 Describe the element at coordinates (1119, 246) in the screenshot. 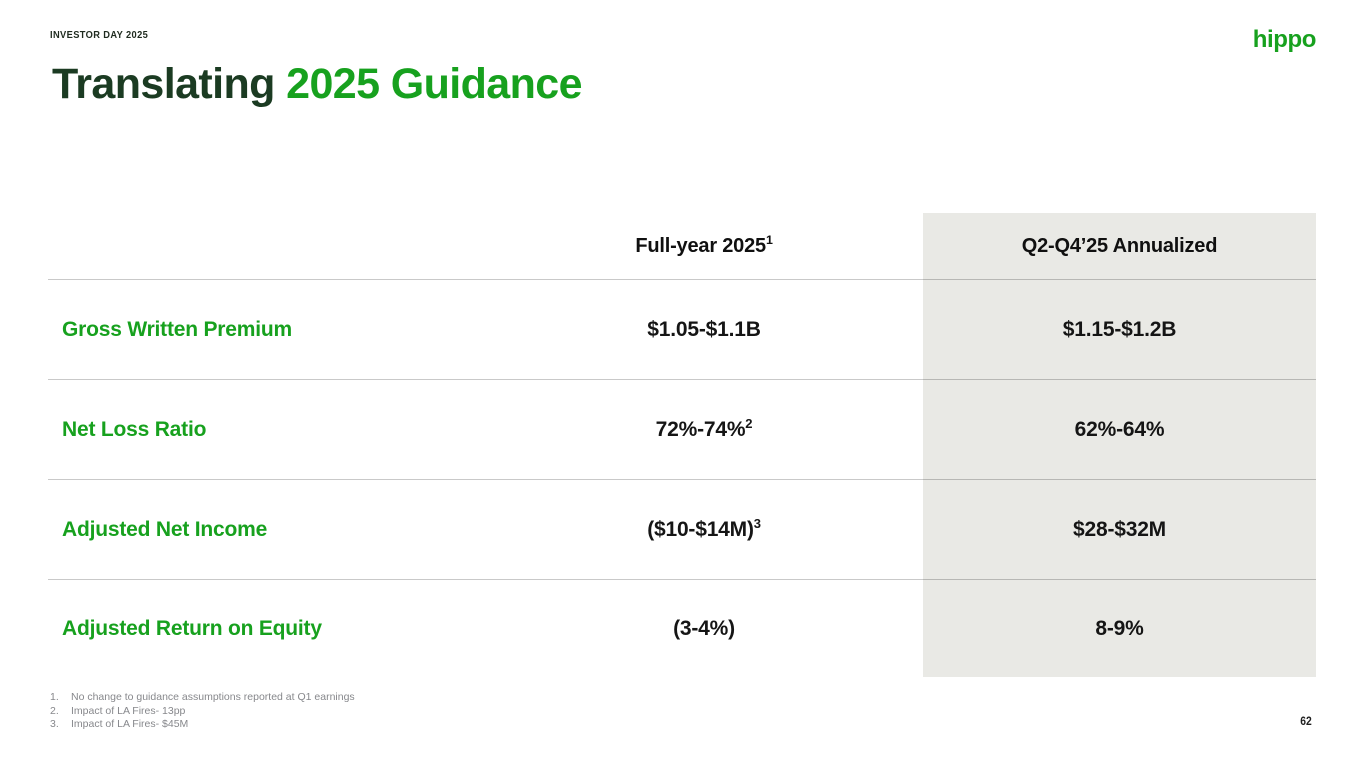

I see `table-header-annualized: Q2-Q4’25 Annualized` at that location.